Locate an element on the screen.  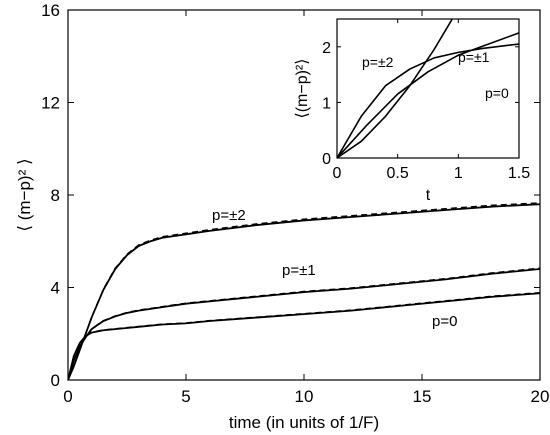
inset-series-line-ppm1 is located at coordinates (428, 95).